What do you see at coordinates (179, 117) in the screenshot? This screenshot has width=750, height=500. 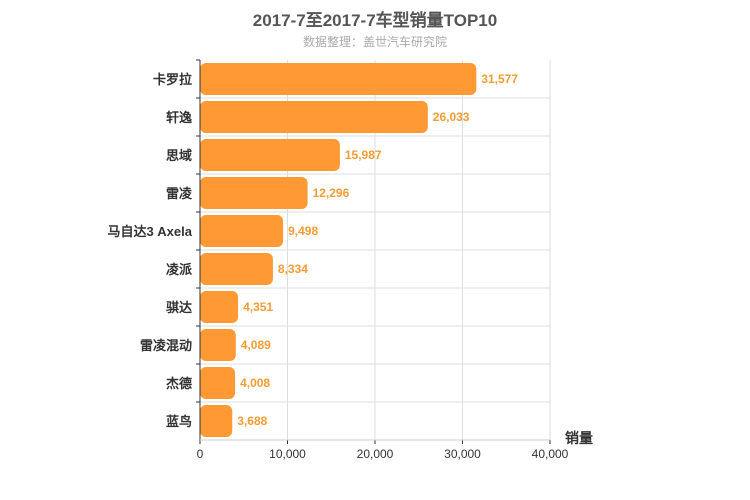 I see `category-label: 轩逸` at bounding box center [179, 117].